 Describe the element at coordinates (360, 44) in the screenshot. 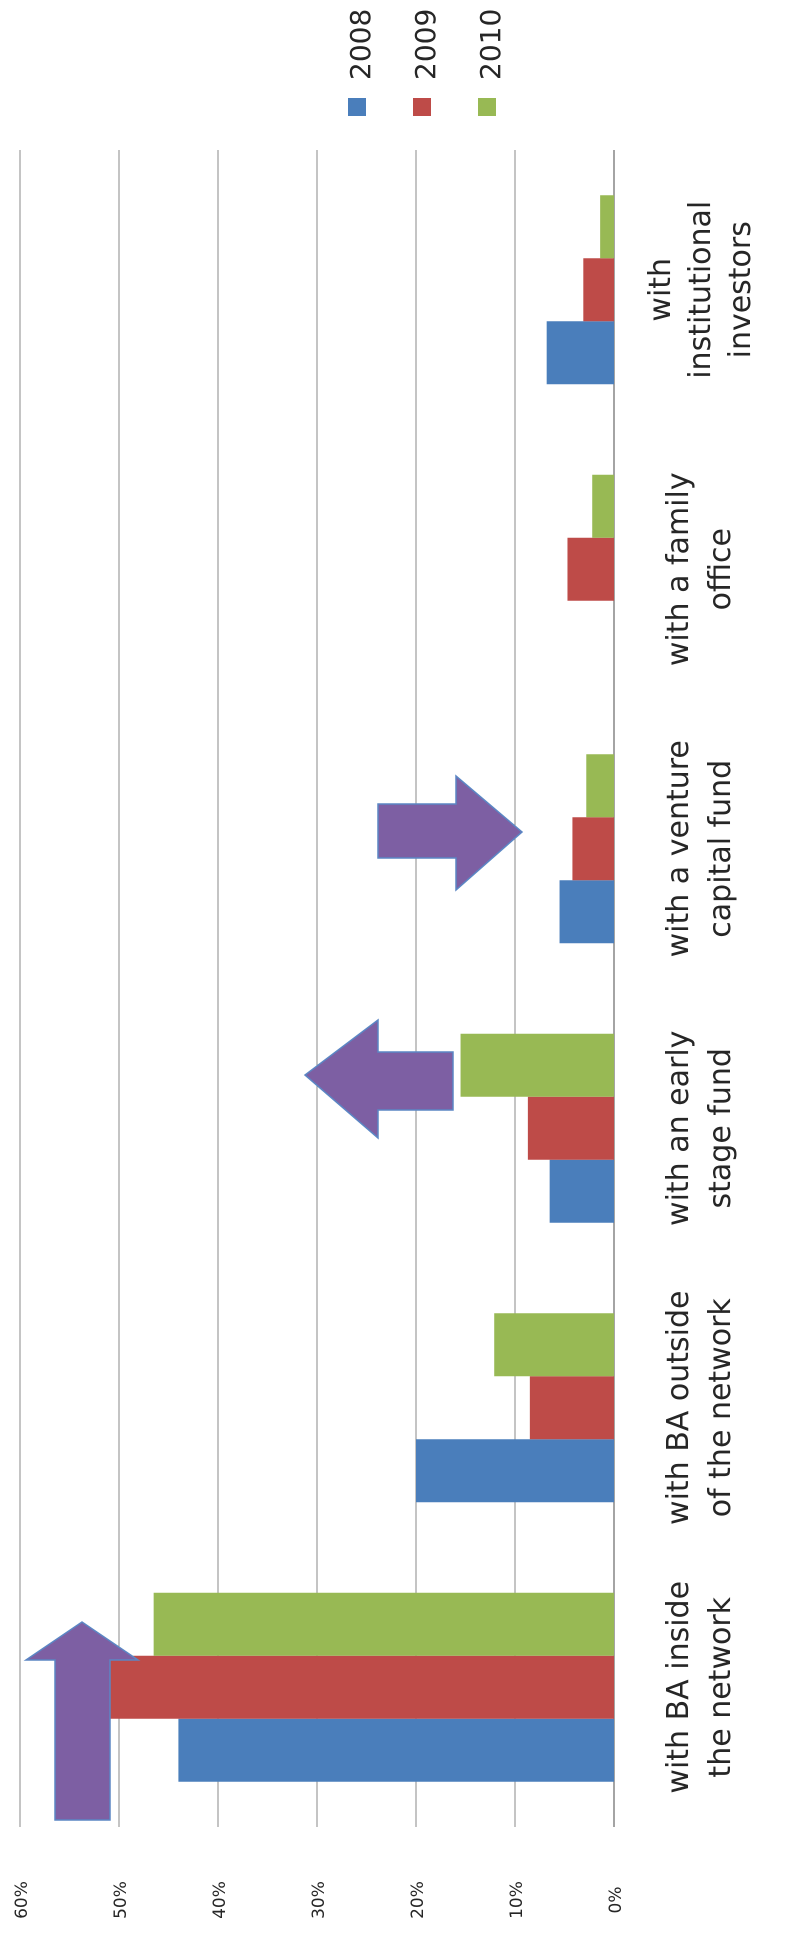

I see `legend-label-2008: 2008` at that location.